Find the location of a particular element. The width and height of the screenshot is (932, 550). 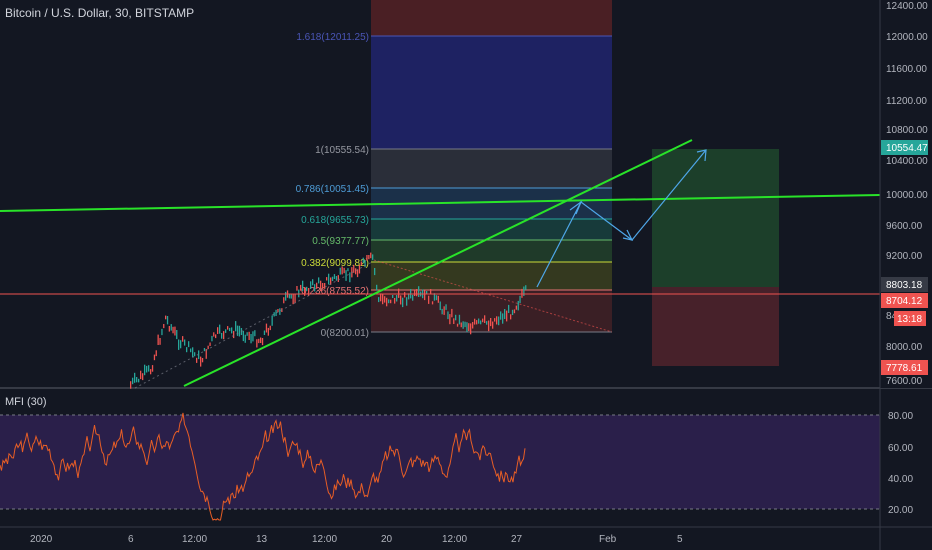

mfi-tick: 20.00 is located at coordinates (900, 510).